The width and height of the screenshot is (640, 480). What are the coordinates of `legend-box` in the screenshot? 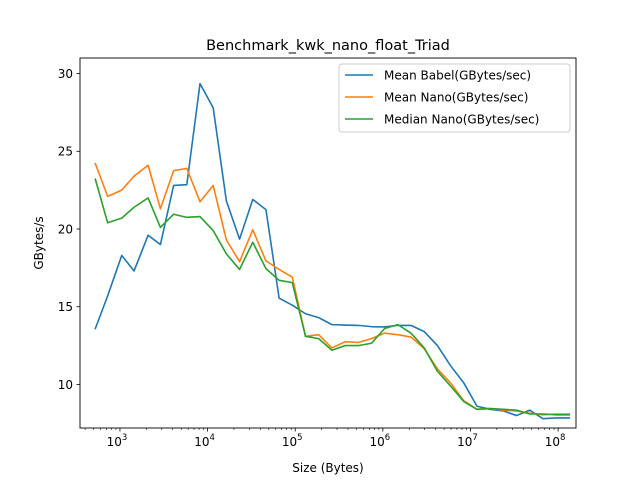 It's located at (454, 98).